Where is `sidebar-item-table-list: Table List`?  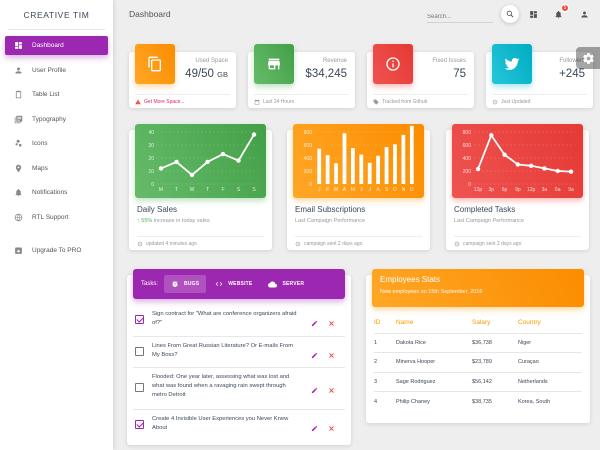
sidebar-item-table-list: Table List is located at coordinates (56, 94).